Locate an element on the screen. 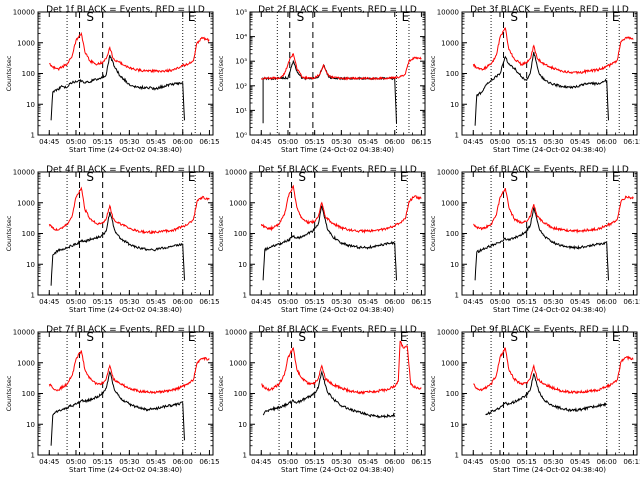  y-tick-label: 10³ is located at coordinates (241, 62).